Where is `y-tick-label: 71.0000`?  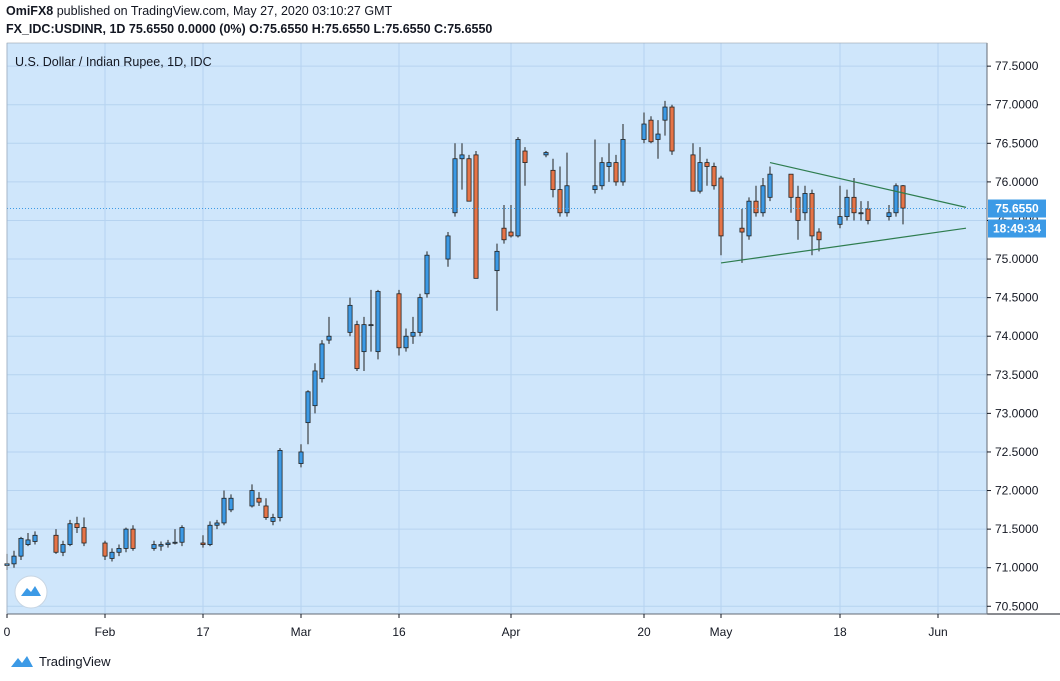
y-tick-label: 71.0000 is located at coordinates (1017, 568).